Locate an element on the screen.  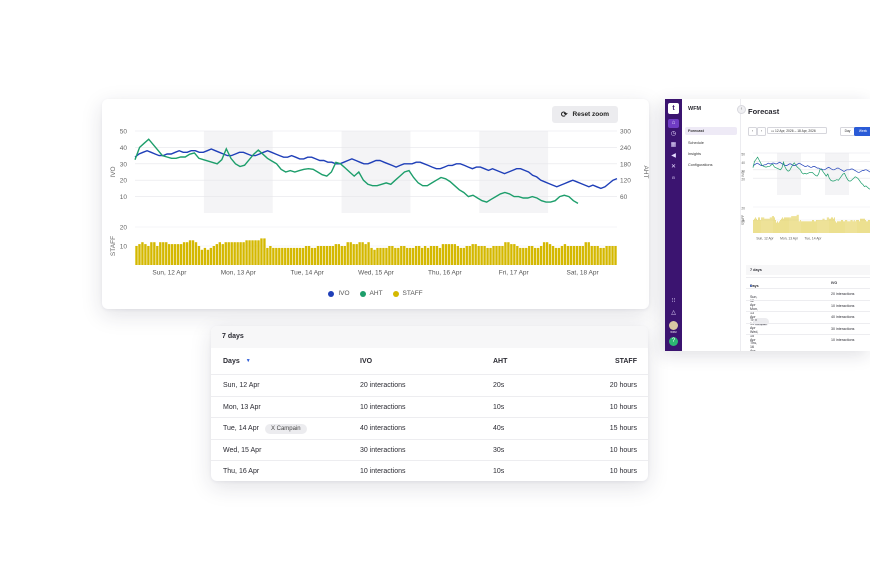
grid-icon: ⁝⁝ is located at coordinates (673, 301).